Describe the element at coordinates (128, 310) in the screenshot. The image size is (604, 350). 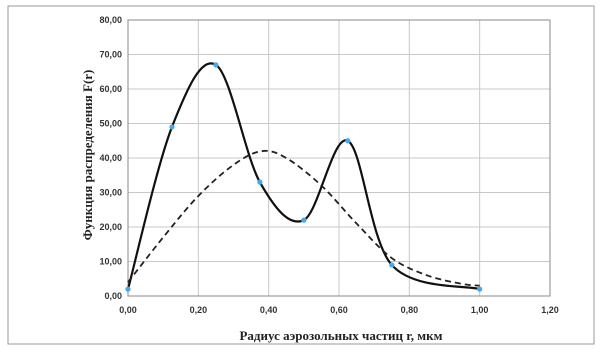
I see `x-tick-label: 0,00` at that location.